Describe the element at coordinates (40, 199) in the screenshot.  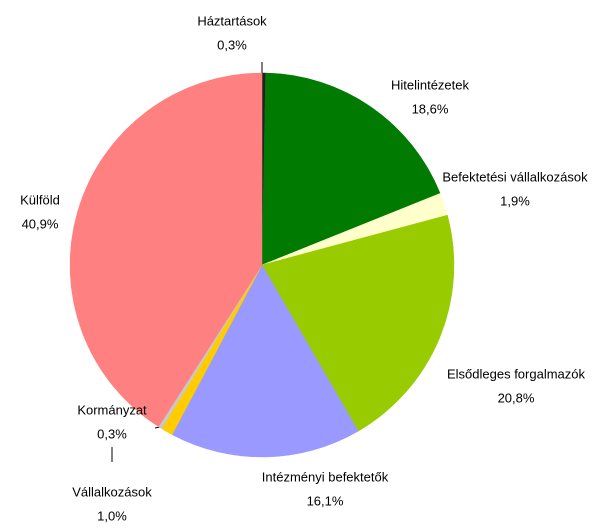
I see `slice-label: Külföld` at that location.